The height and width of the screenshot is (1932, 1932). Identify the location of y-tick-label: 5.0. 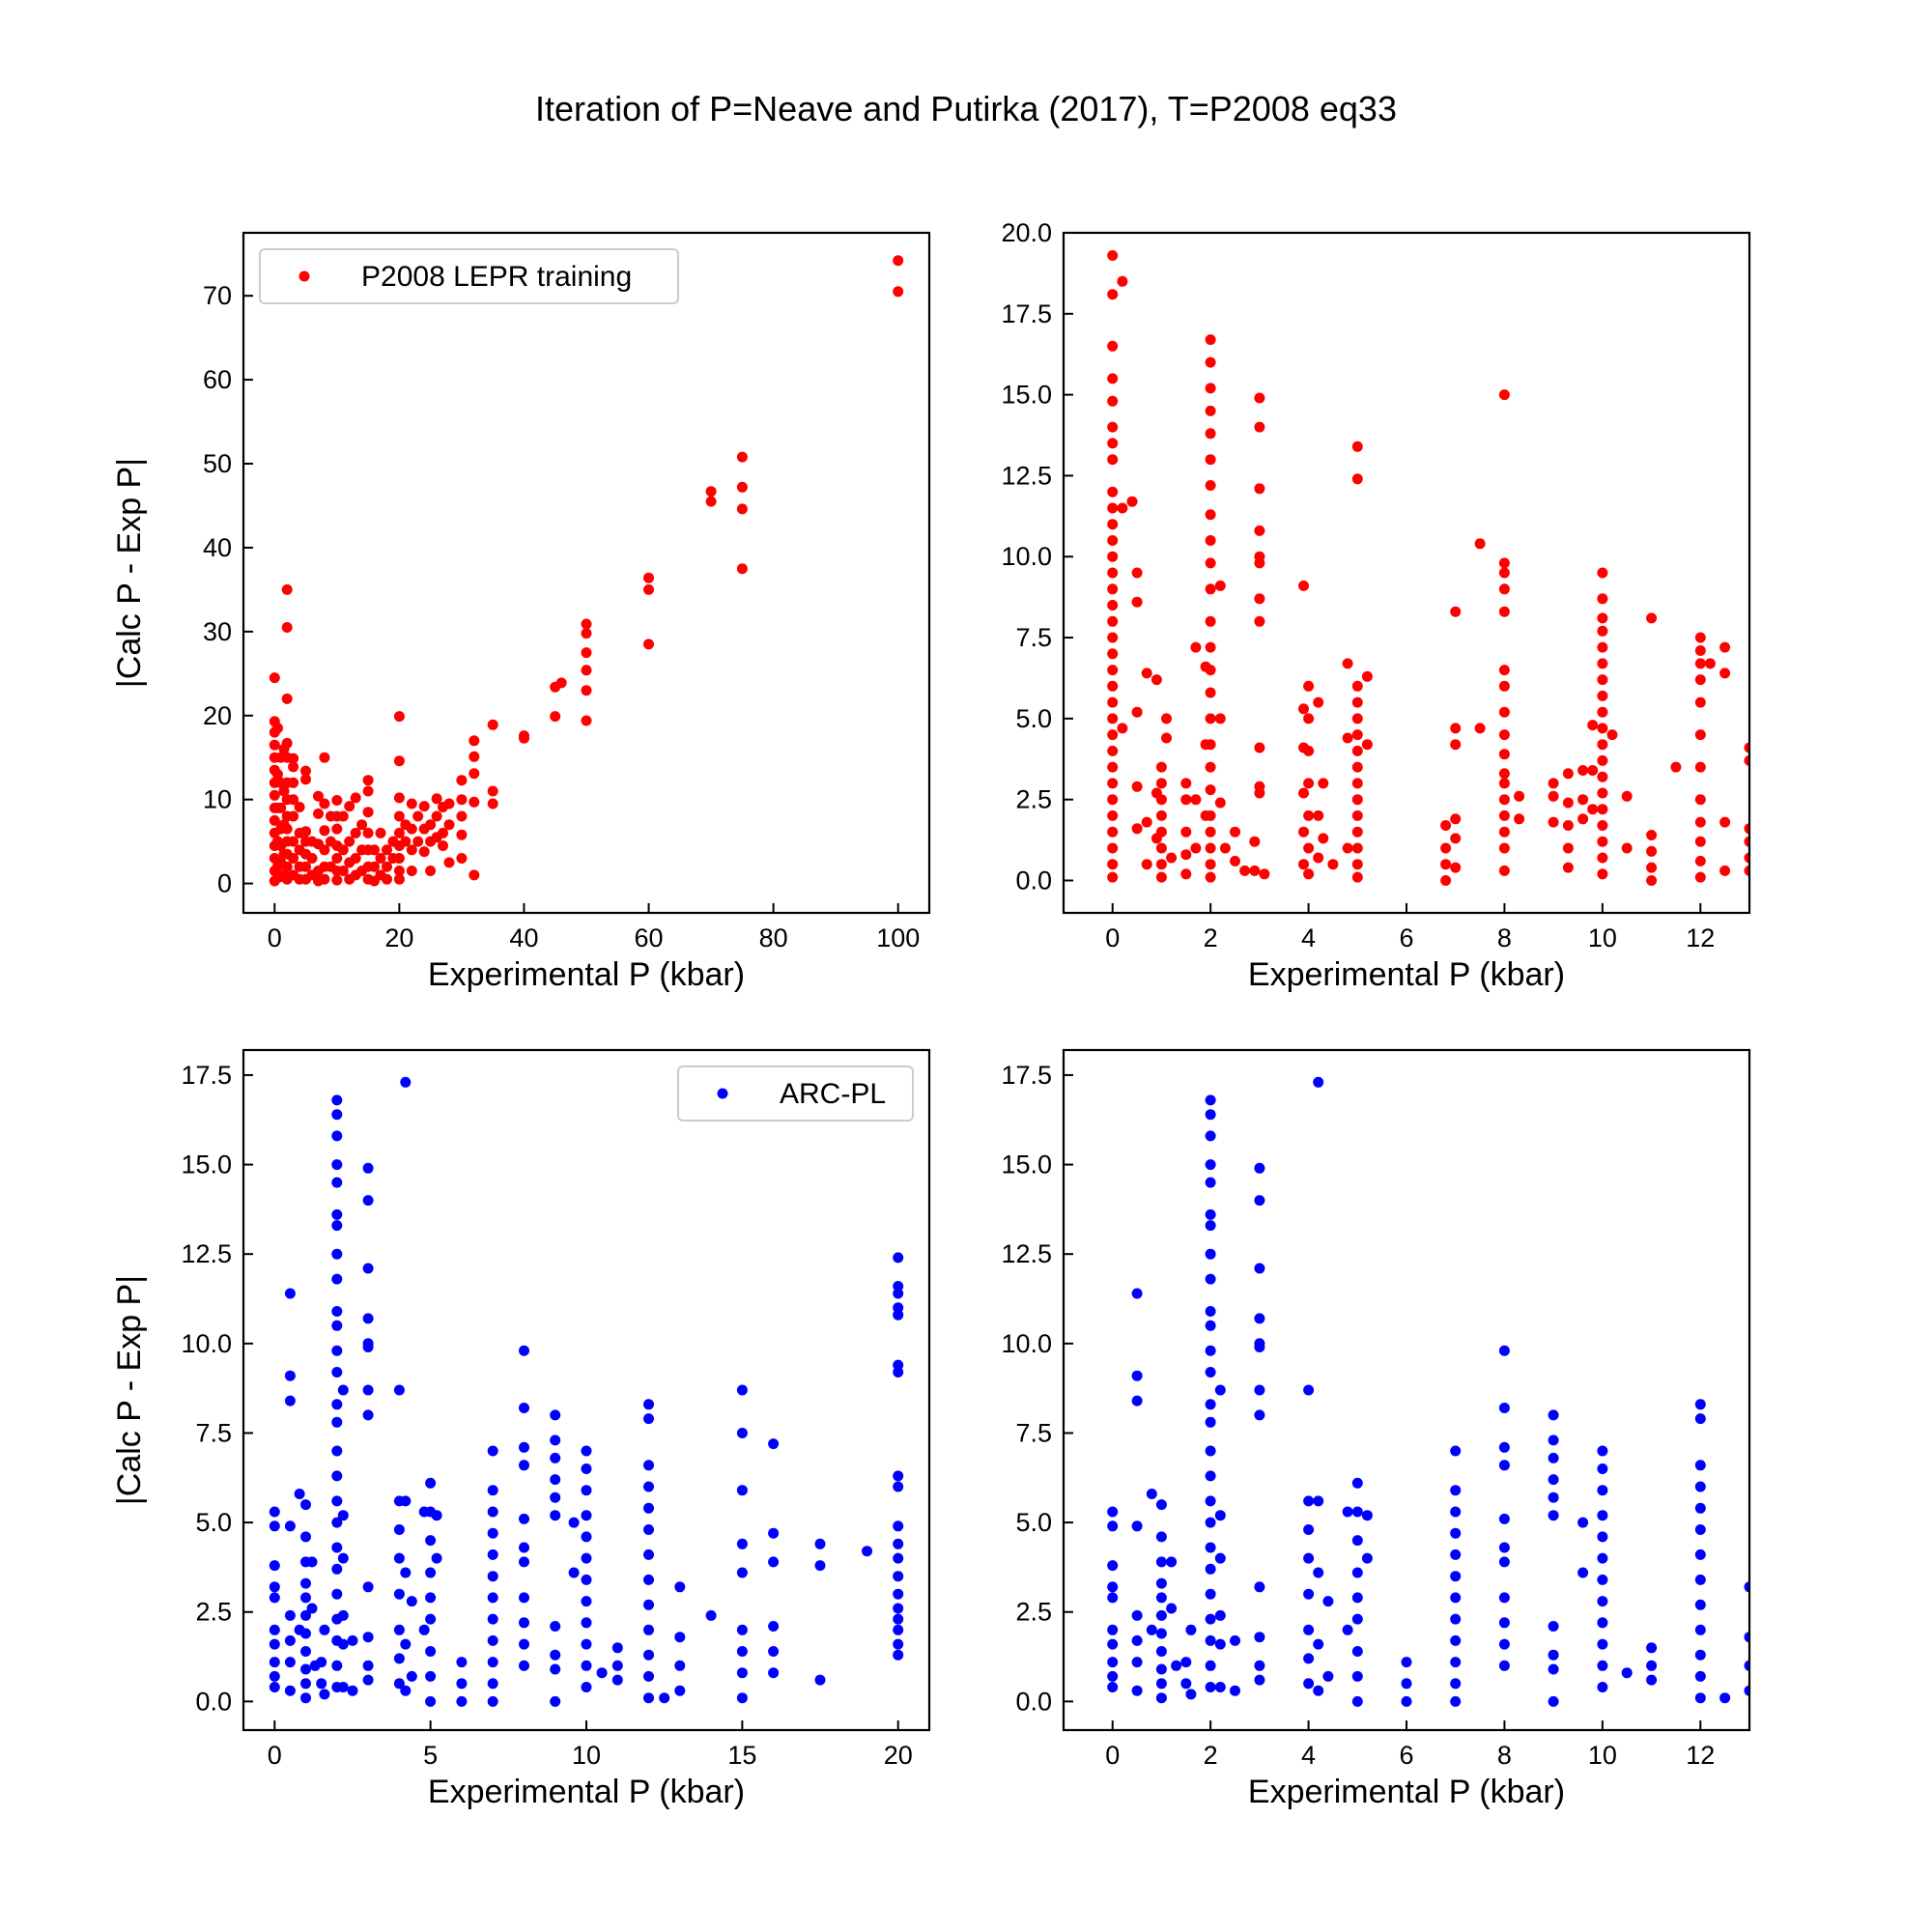
(213, 1522).